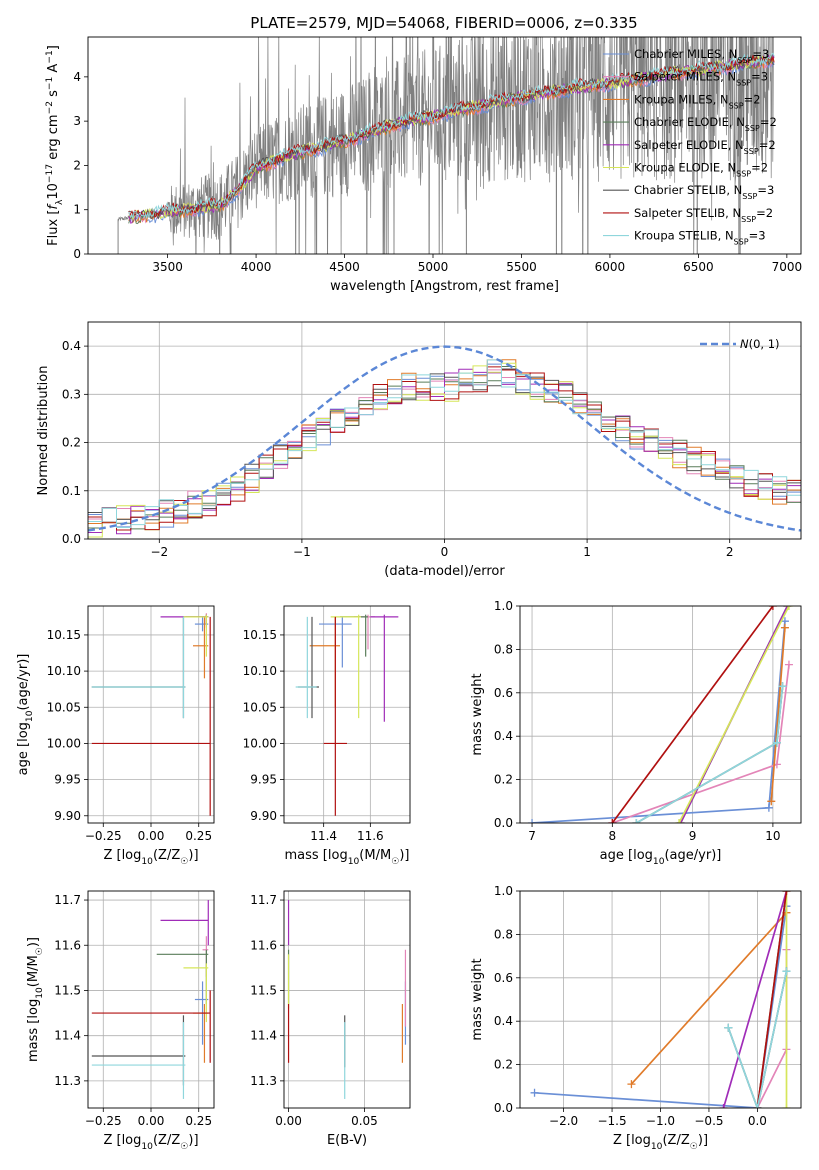  Describe the element at coordinates (43, 431) in the screenshot. I see `y-axis-label: Normed distribution` at that location.